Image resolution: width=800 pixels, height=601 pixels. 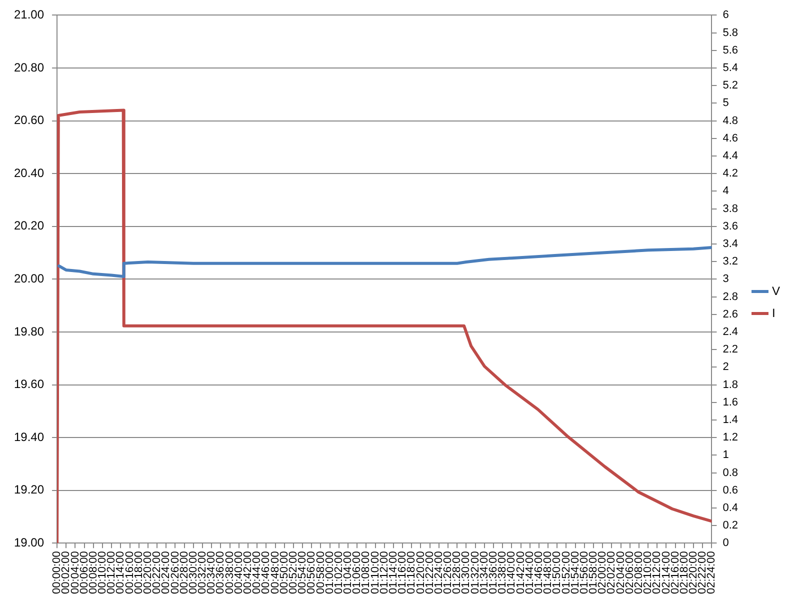 What do you see at coordinates (730, 262) in the screenshot?
I see `y2-tick-label: 3.2` at bounding box center [730, 262].